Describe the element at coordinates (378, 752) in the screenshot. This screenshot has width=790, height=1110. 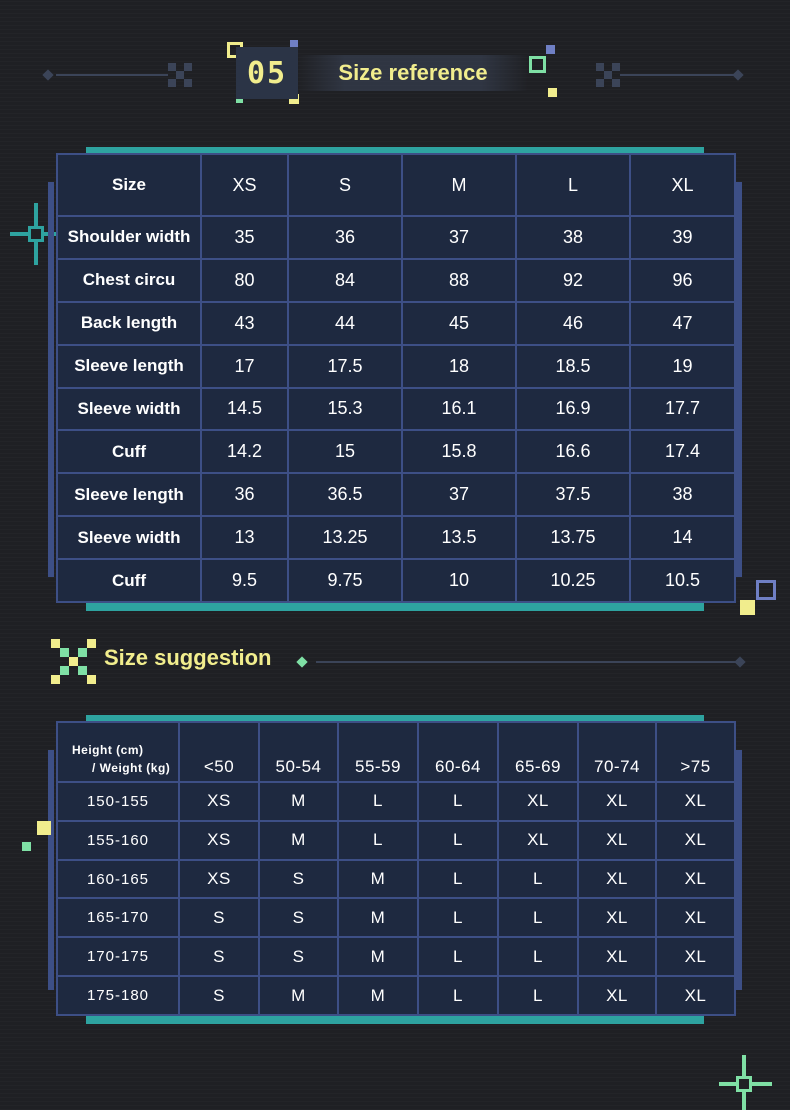
I see `header-cell: 55-59` at that location.